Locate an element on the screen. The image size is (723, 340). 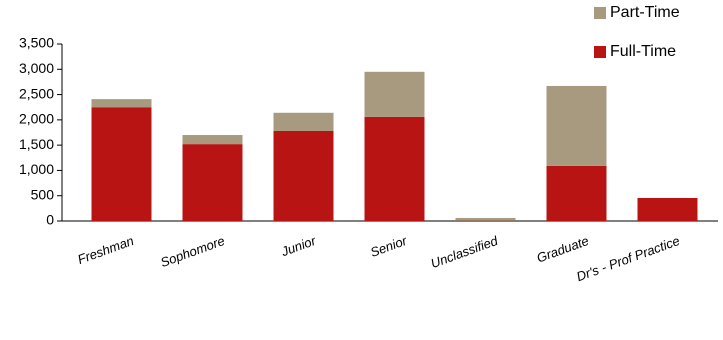
y-tick-label: 2,500 is located at coordinates (36, 93).